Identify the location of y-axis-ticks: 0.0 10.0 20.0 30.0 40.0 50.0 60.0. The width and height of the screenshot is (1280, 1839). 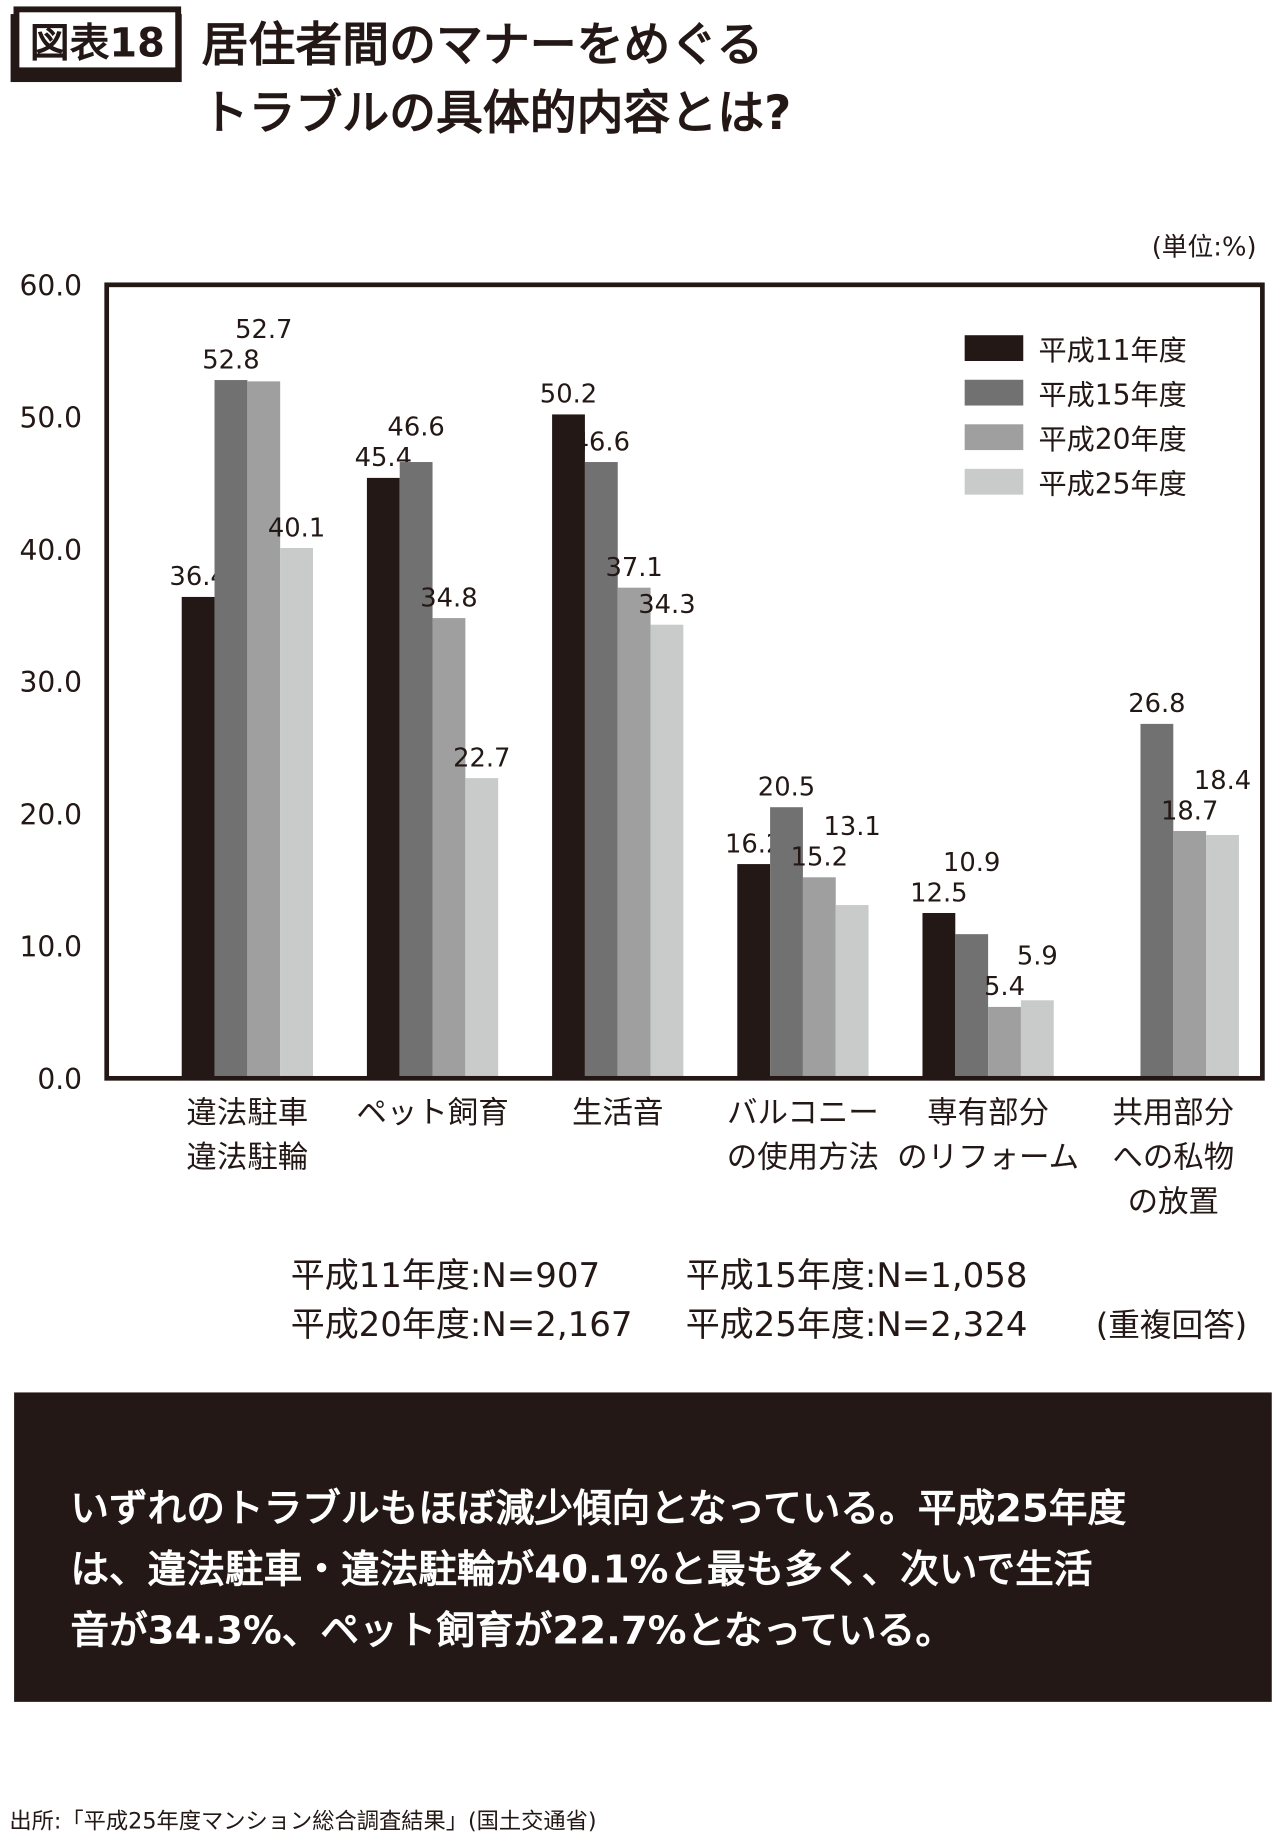
(50, 682).